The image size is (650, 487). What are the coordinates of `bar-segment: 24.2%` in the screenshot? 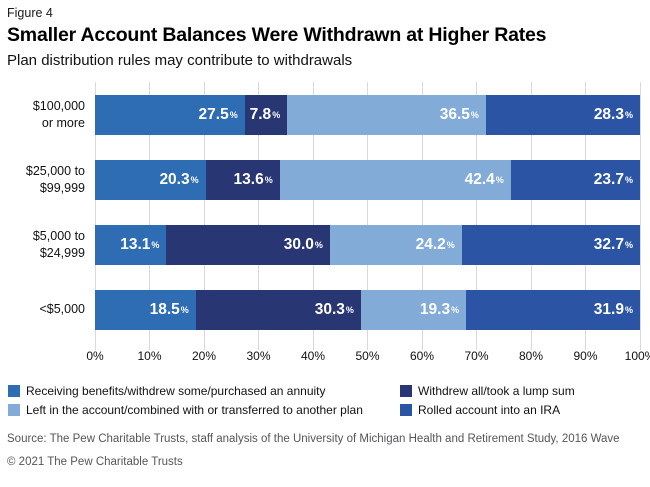 It's located at (395, 244).